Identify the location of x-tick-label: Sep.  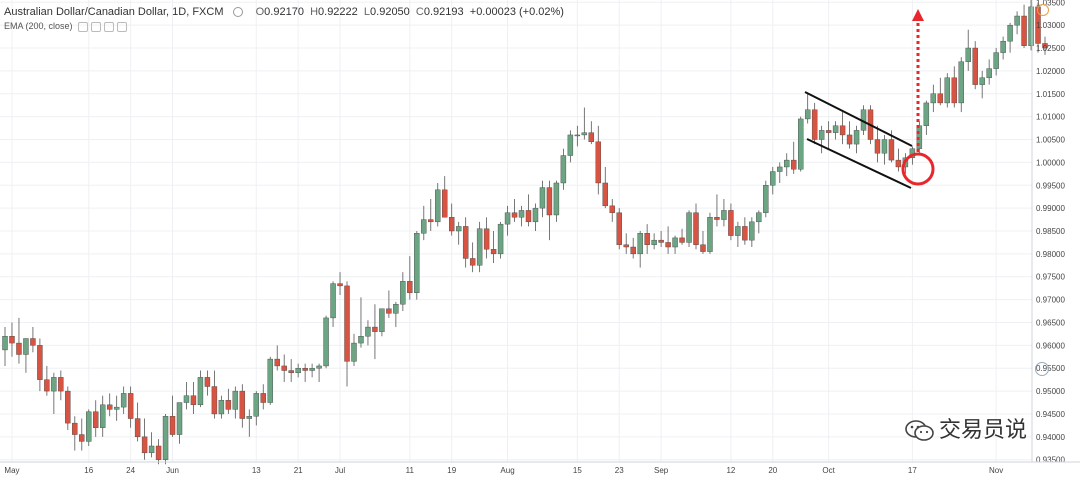
(661, 470).